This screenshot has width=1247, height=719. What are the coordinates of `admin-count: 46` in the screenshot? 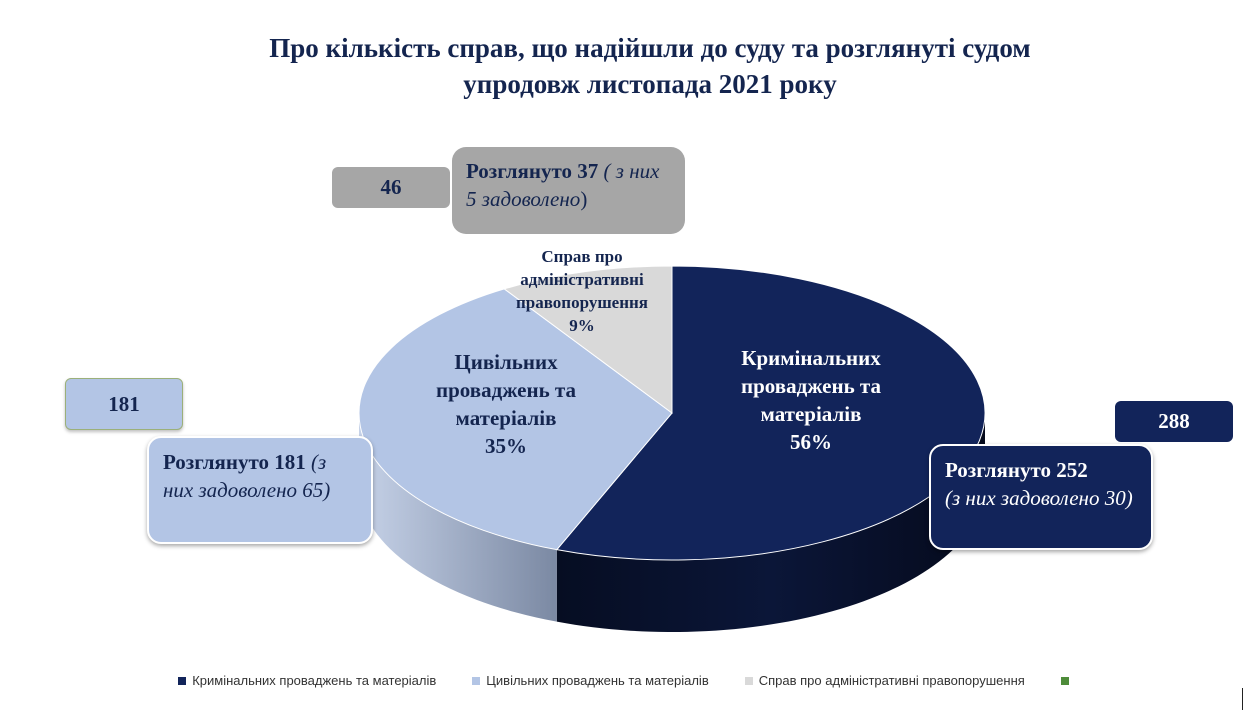 It's located at (391, 187).